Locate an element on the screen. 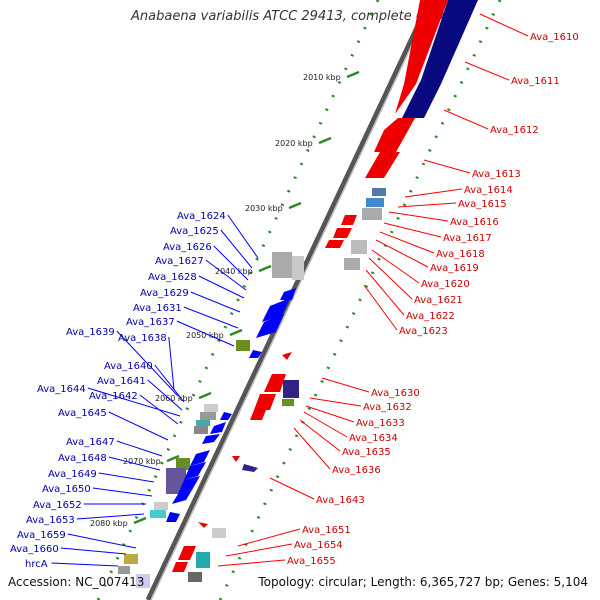  reverse-gene-label: Ava_1650 is located at coordinates (66, 489).